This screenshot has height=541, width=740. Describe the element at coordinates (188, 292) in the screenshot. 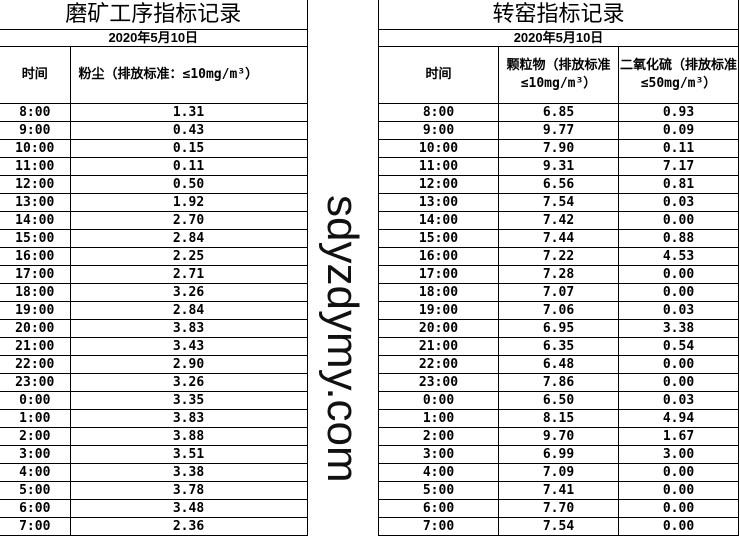

I see `dust-cell: 3.26` at that location.